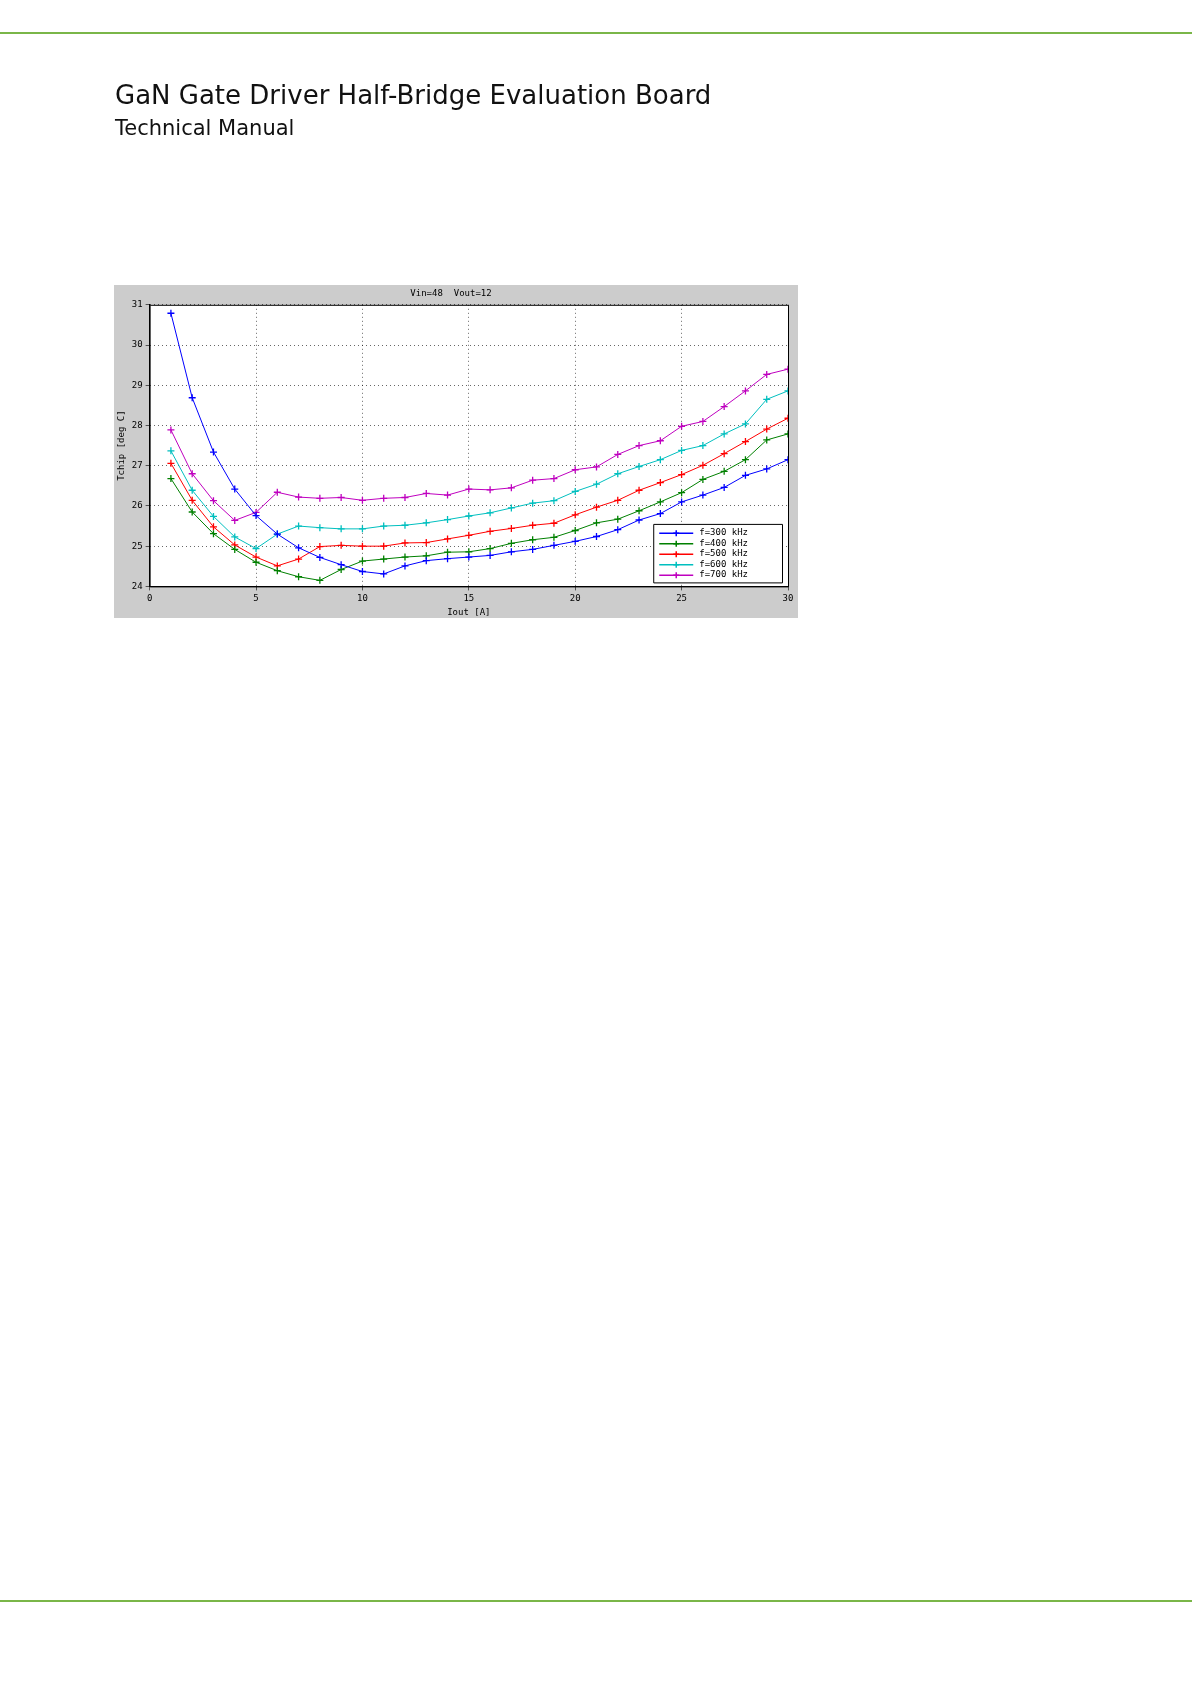 The height and width of the screenshot is (1685, 1192). What do you see at coordinates (469, 598) in the screenshot?
I see `x-tick-label: 15` at bounding box center [469, 598].